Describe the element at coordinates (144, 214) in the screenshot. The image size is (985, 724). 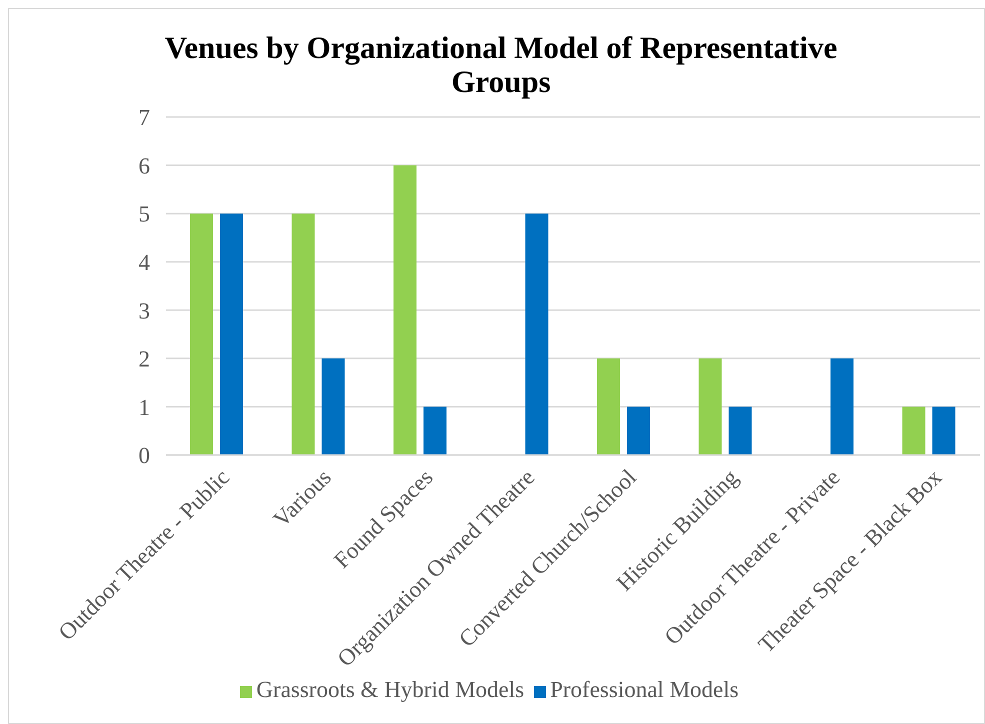
I see `y-tick-label: 5` at that location.